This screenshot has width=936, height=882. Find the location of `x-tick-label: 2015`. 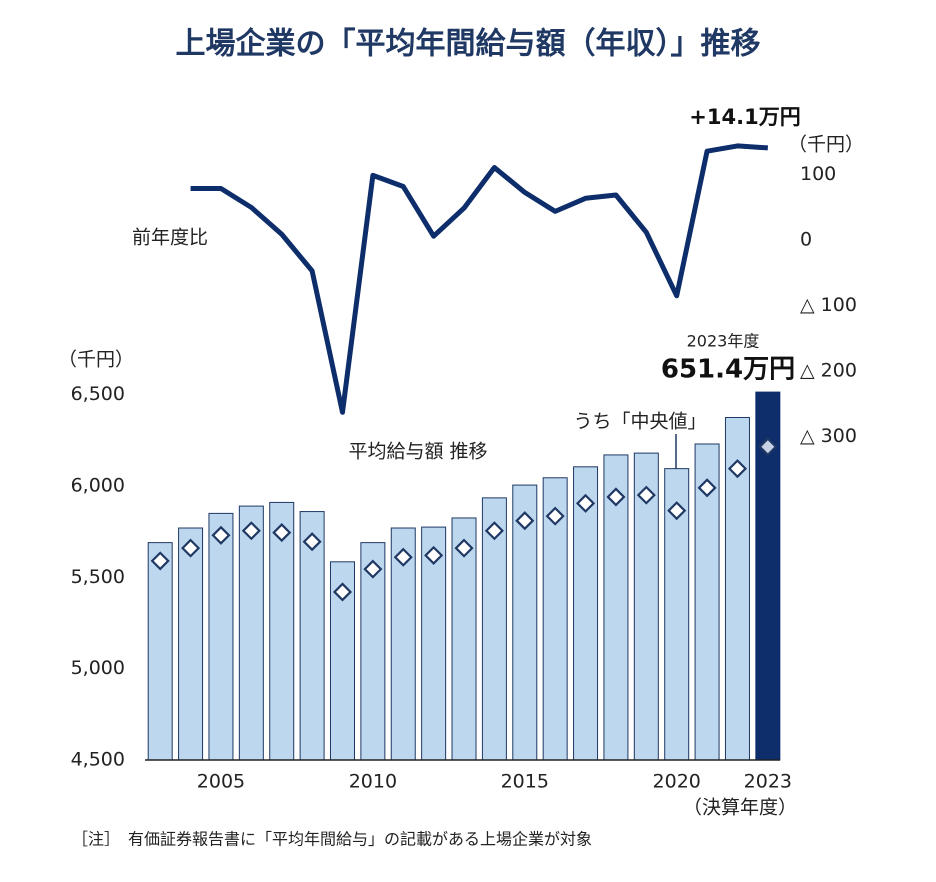

x-tick-label: 2015 is located at coordinates (525, 782).